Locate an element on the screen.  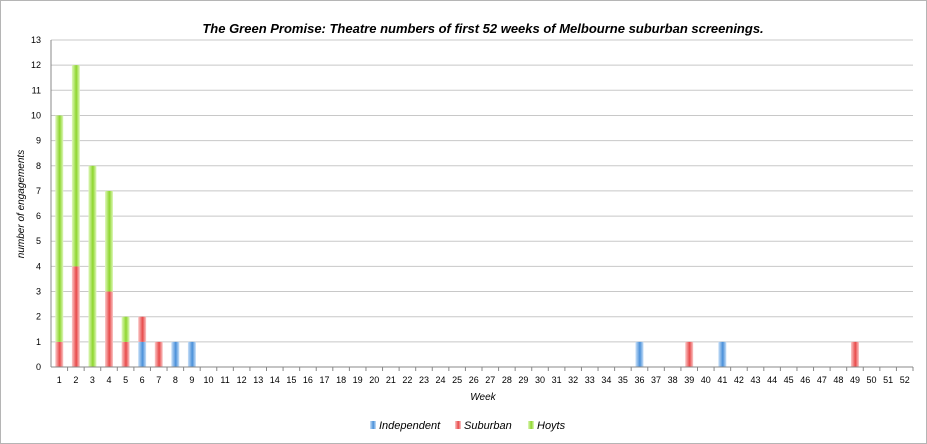
x-tick-label: 4 is located at coordinates (109, 380).